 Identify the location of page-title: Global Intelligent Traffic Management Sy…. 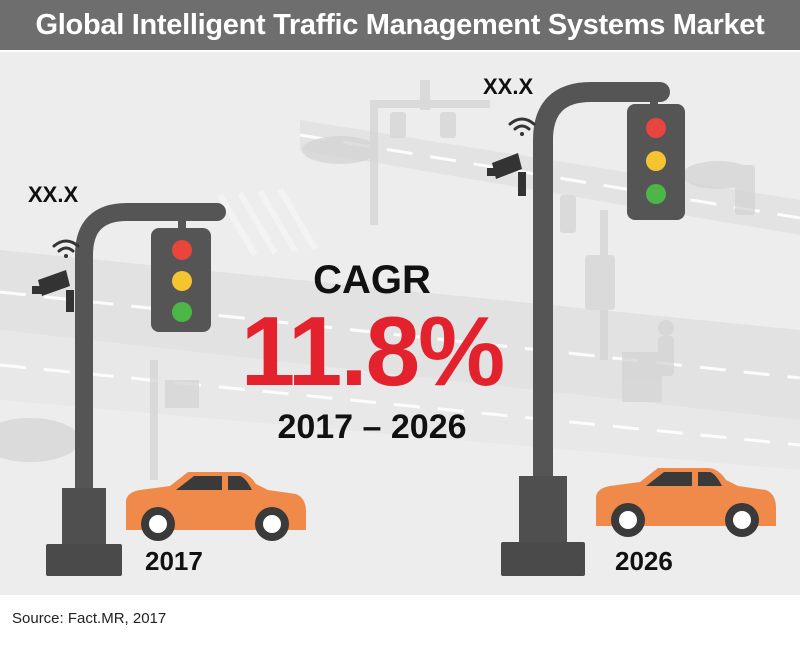
(400, 25).